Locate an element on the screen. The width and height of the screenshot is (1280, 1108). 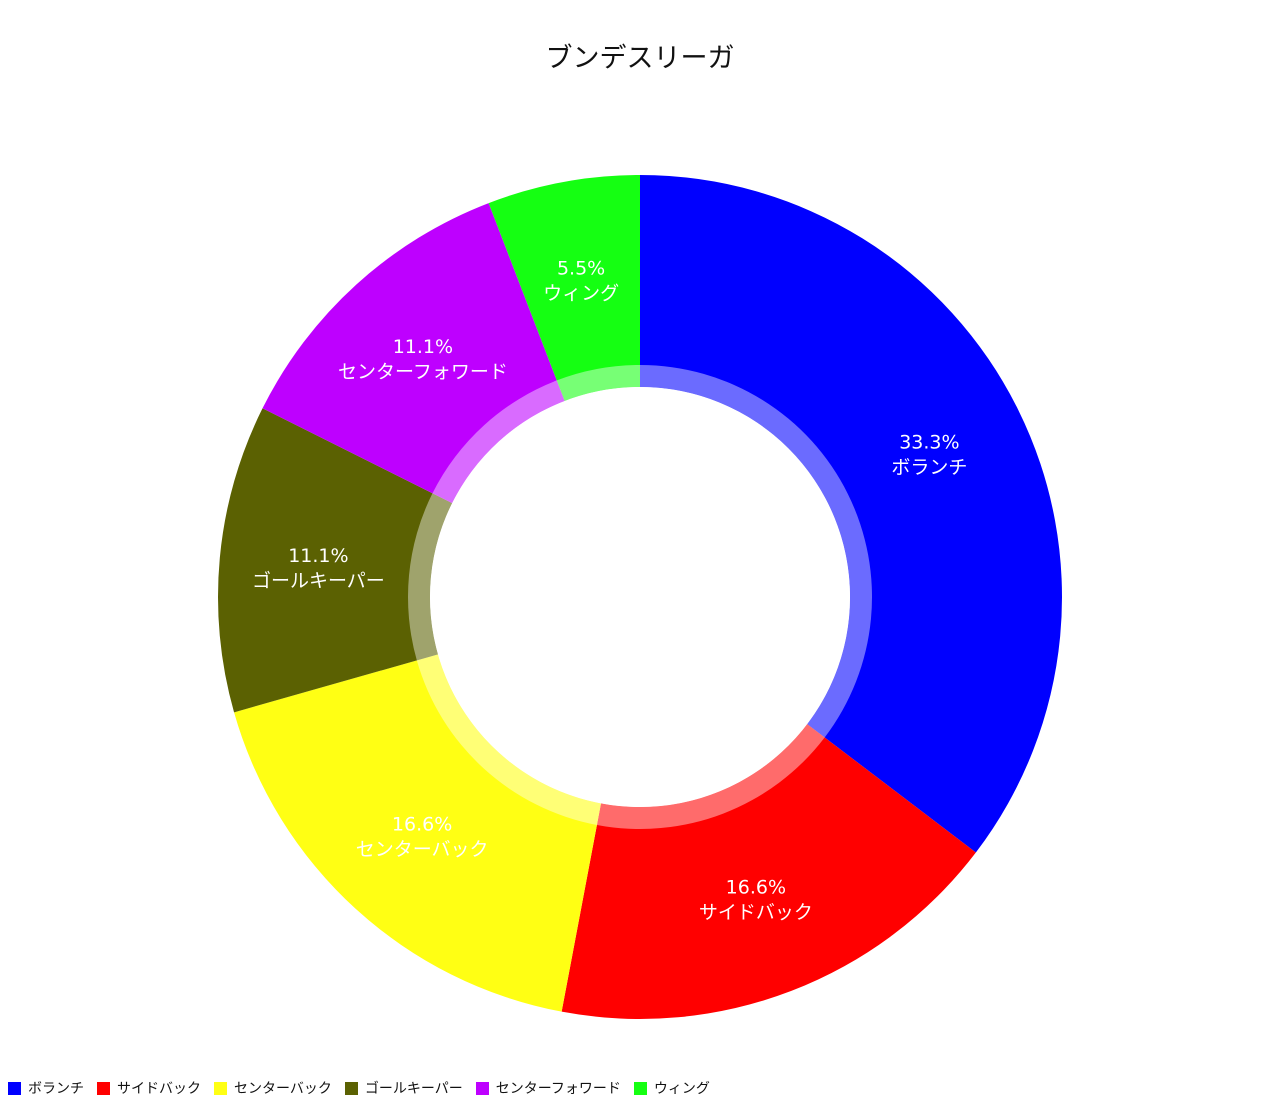
legend-item: センターフォワード is located at coordinates (548, 1088).